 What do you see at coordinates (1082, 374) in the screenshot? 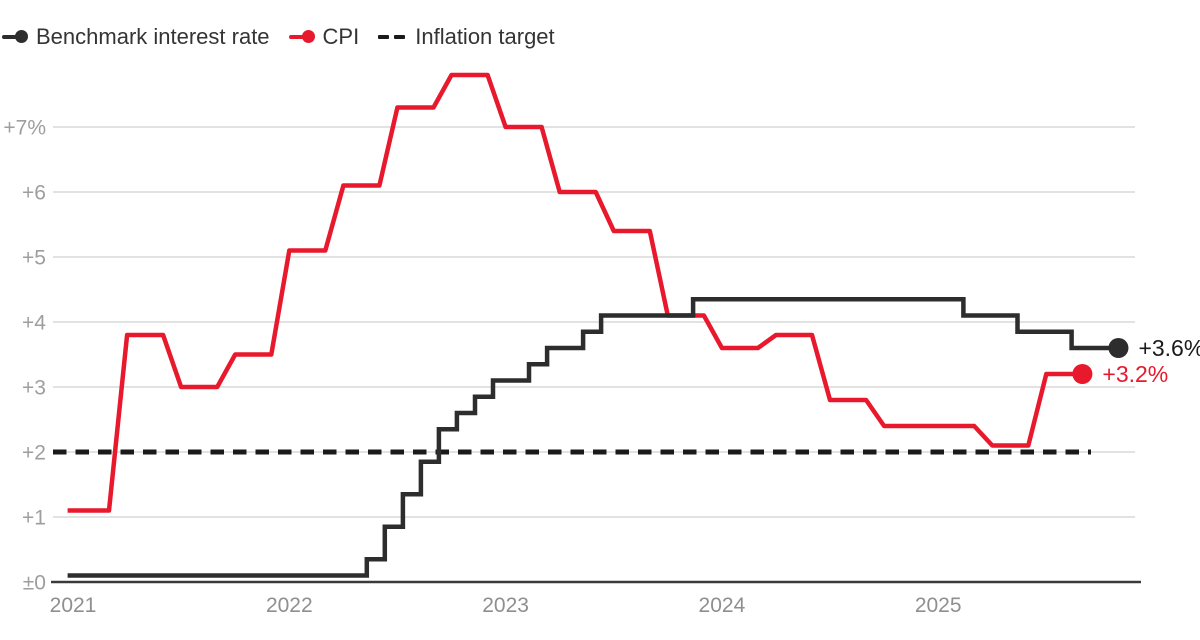
I see `cpi-end-dot` at bounding box center [1082, 374].